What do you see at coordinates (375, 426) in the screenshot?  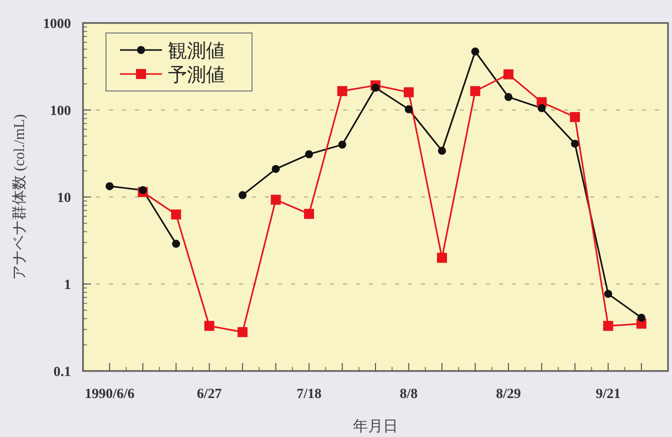 I see `x-axis-title: 年月日` at bounding box center [375, 426].